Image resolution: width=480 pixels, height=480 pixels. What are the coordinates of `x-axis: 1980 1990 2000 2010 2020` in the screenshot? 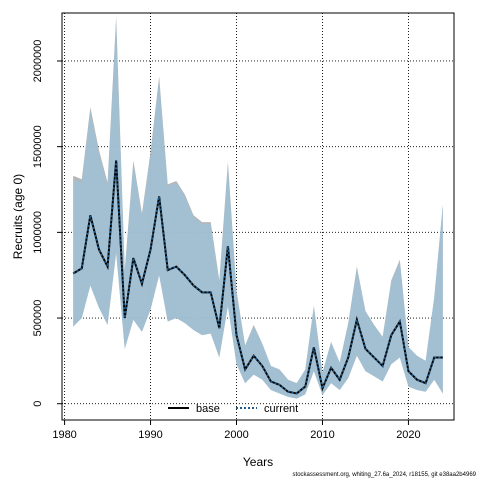 It's located at (236, 430).